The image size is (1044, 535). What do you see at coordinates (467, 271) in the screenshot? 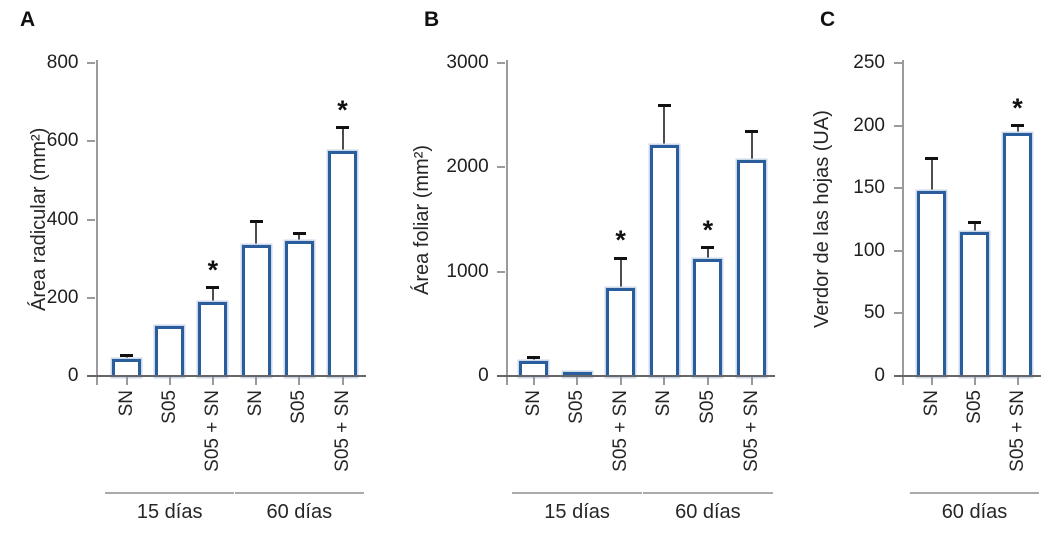
I see `y-axis-tick-label: 1000` at bounding box center [467, 271].